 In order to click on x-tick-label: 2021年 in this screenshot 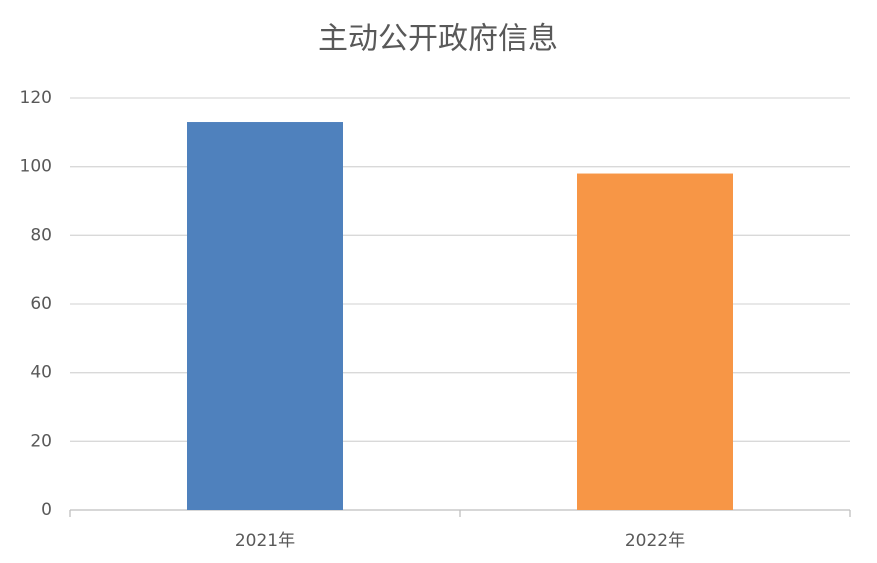, I will do `click(265, 541)`.